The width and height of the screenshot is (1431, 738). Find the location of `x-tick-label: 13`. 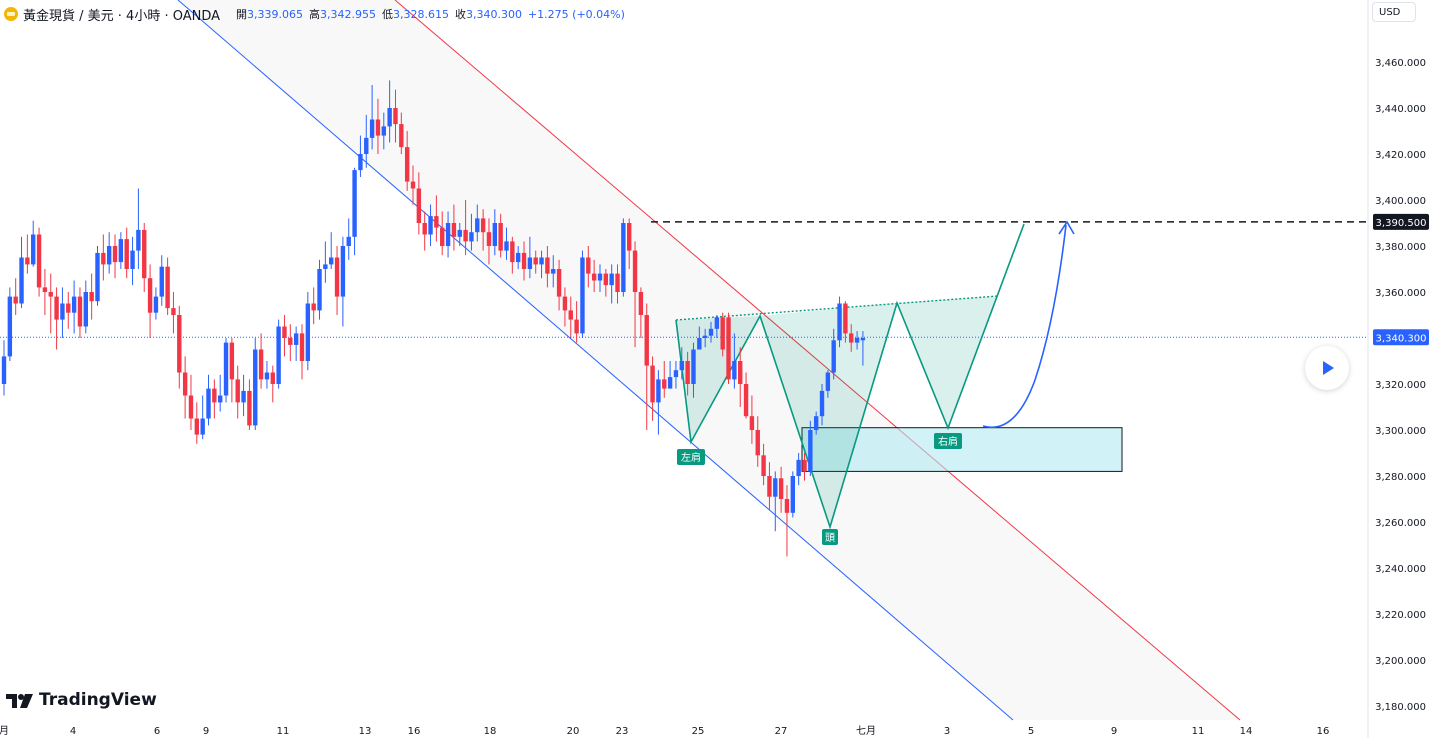

x-tick-label: 13 is located at coordinates (365, 731).